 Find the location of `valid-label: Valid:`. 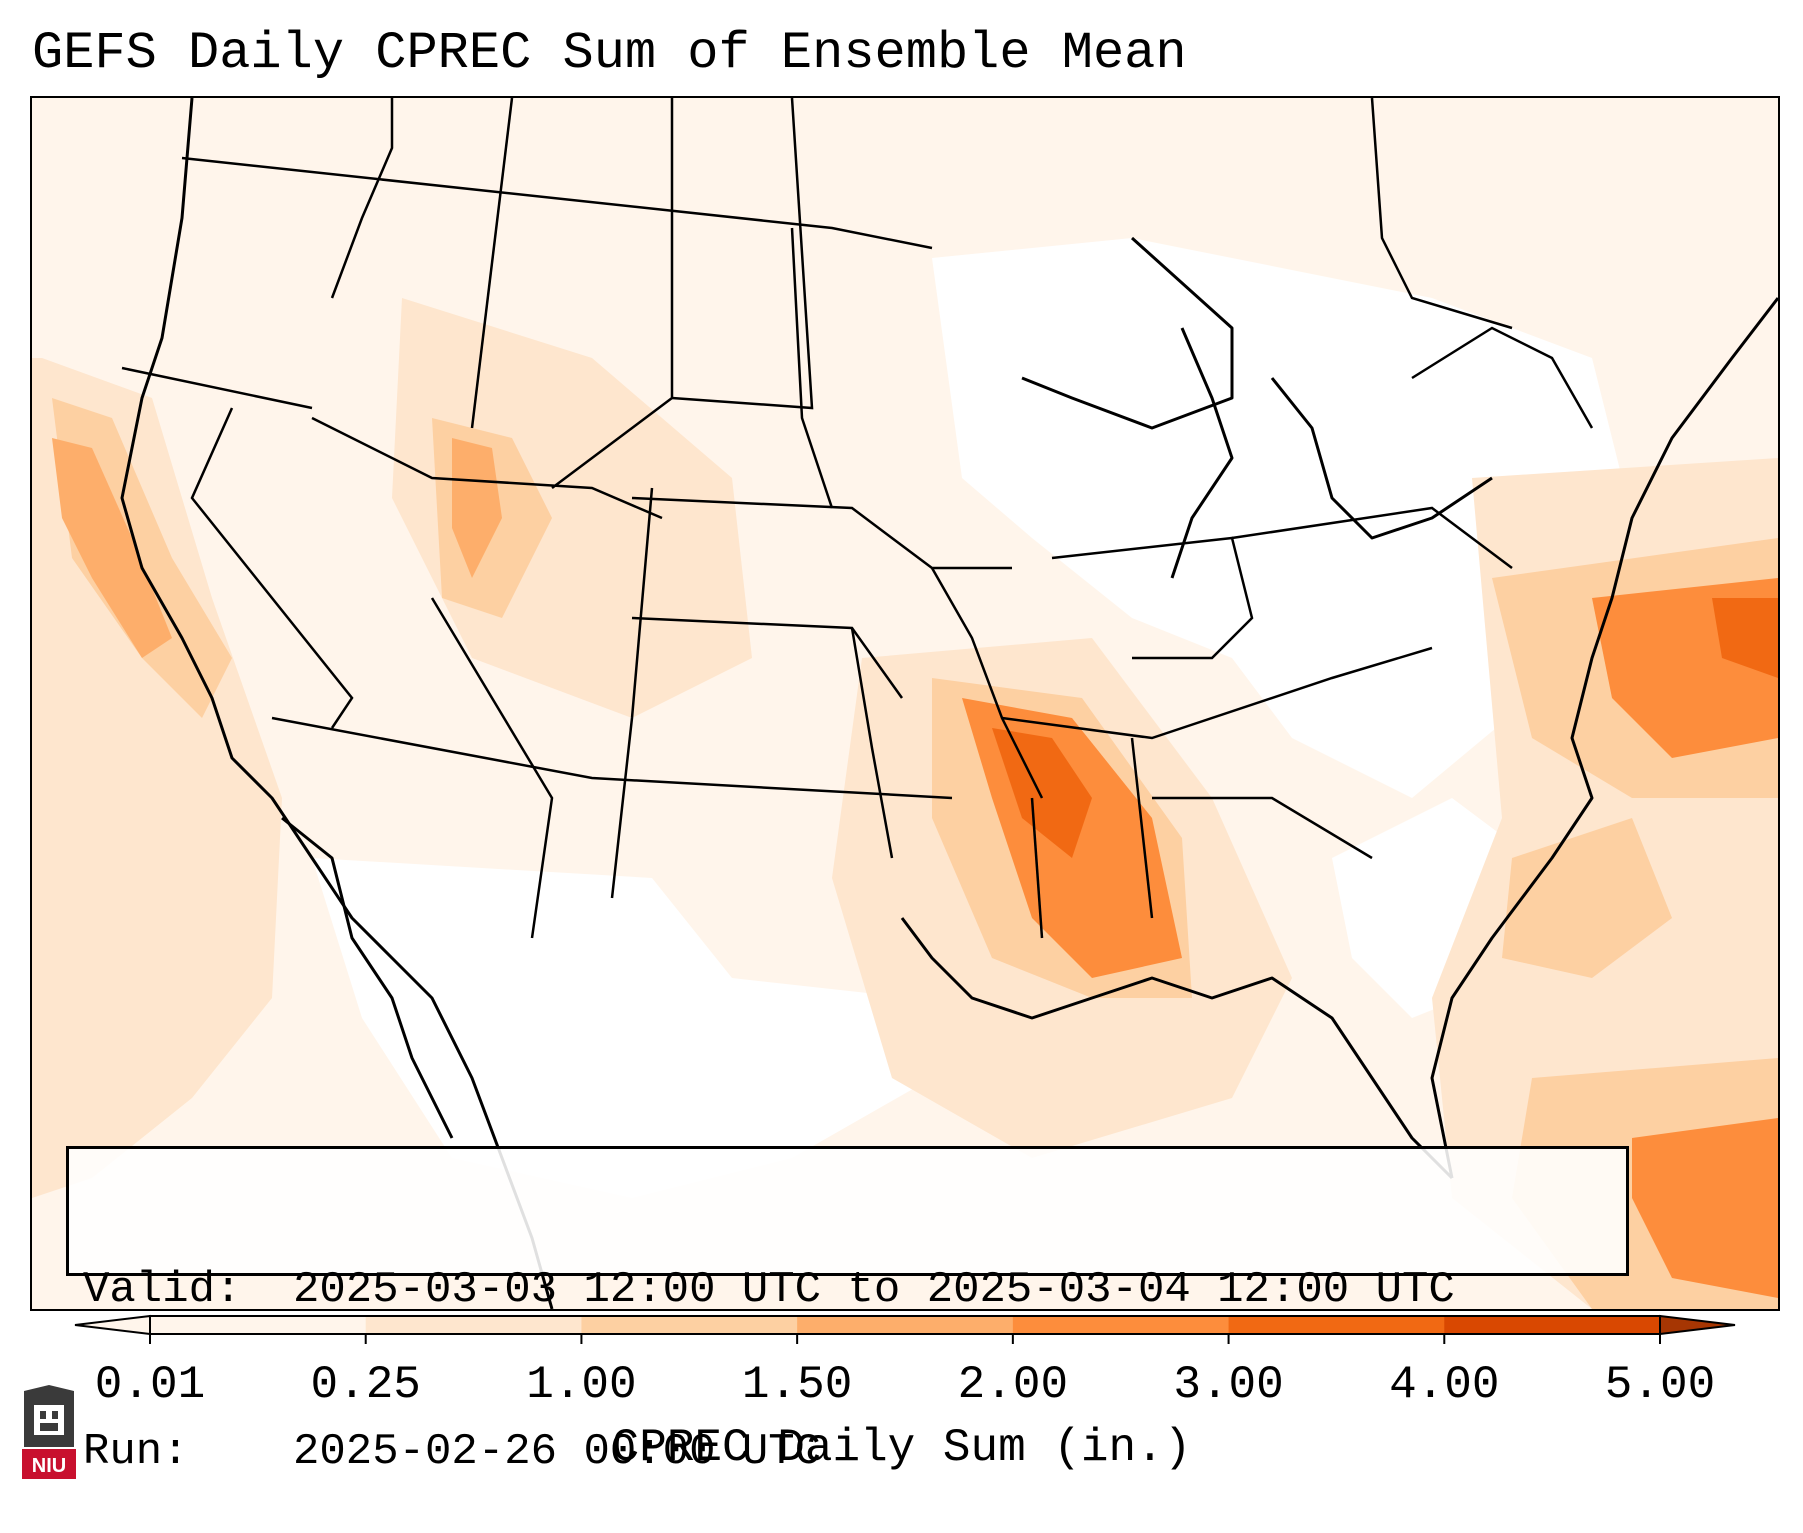

valid-label: Valid: is located at coordinates (162, 1290).